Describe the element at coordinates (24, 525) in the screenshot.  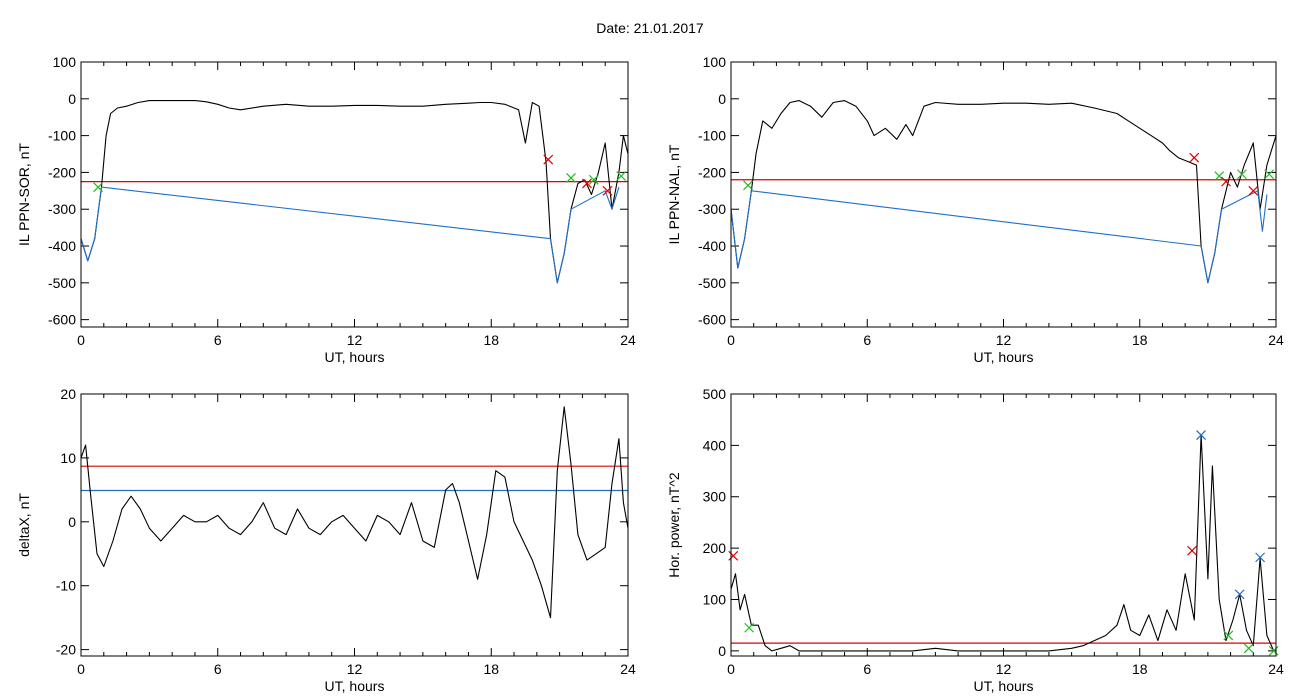
I see `y-axis-label: deltaX, nT` at that location.